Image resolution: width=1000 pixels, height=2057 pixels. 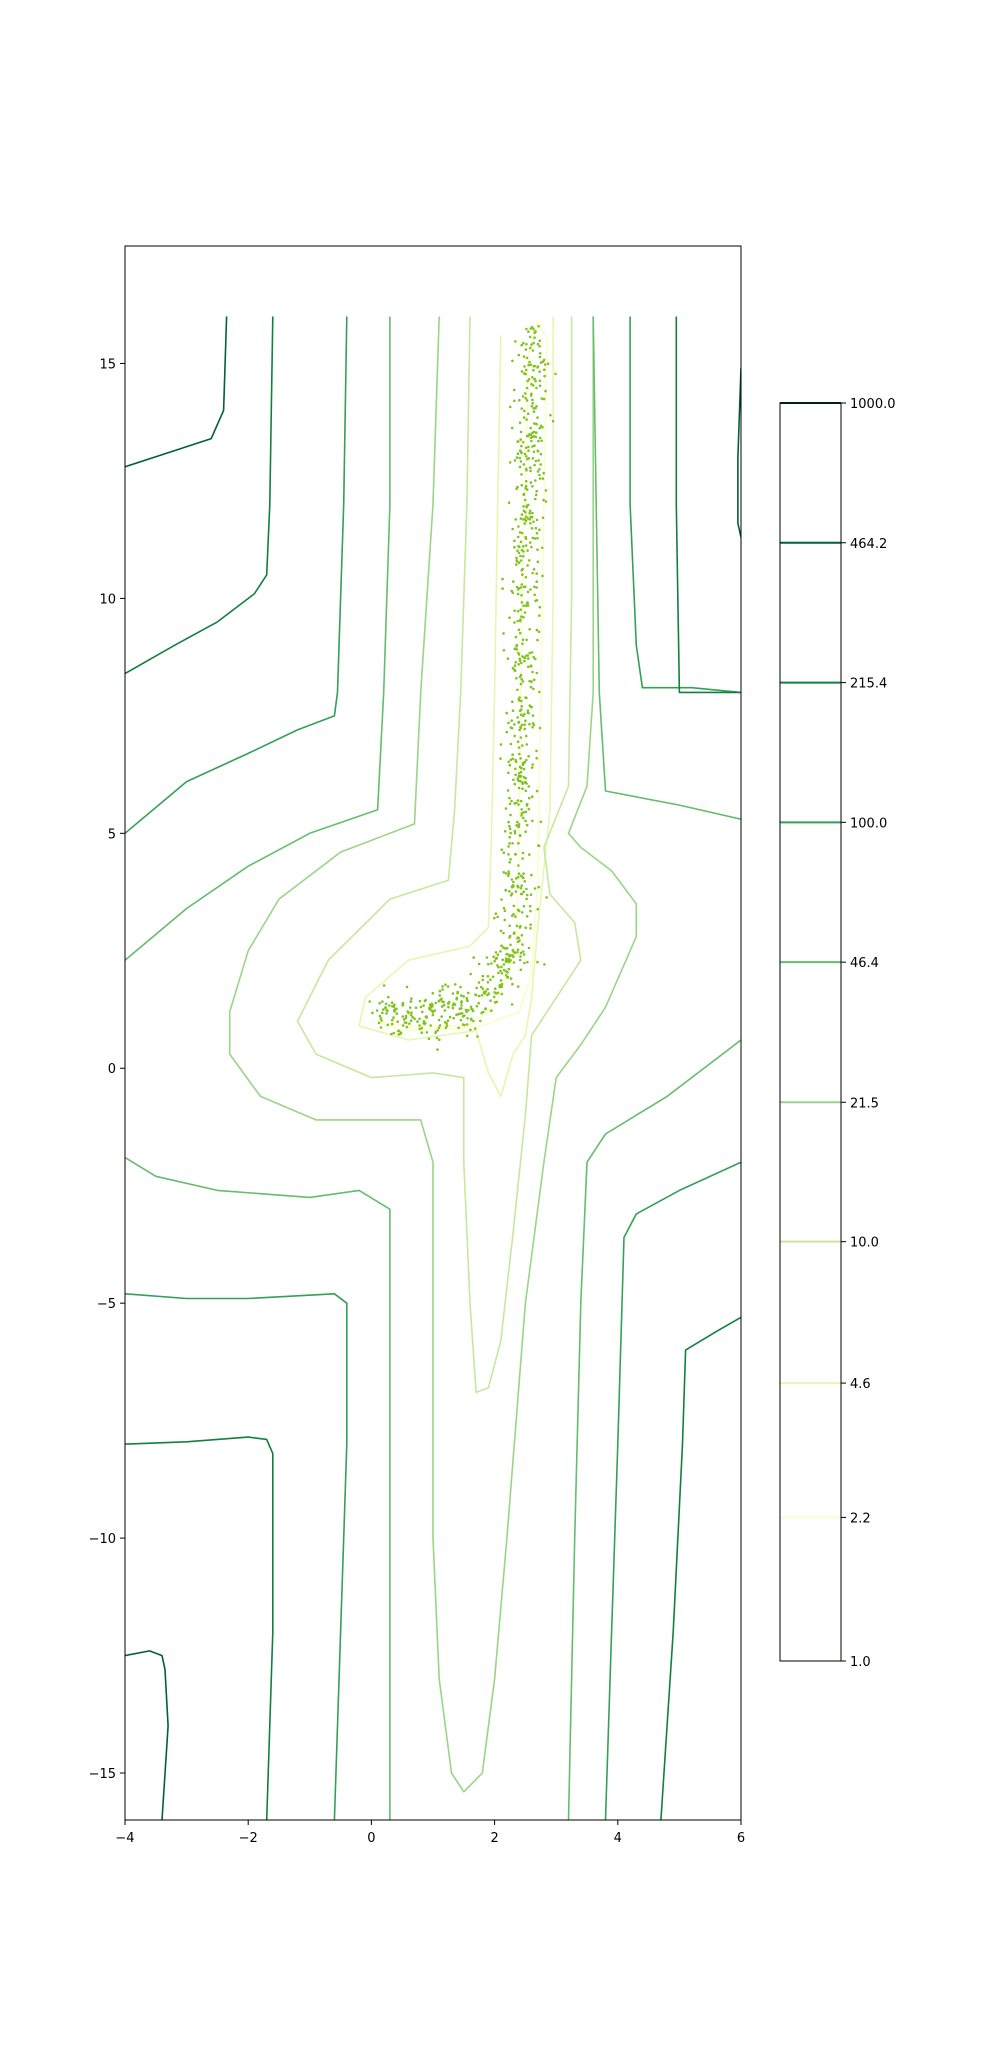 I want to click on colorbar-tick-label: 215.4, so click(x=868, y=684).